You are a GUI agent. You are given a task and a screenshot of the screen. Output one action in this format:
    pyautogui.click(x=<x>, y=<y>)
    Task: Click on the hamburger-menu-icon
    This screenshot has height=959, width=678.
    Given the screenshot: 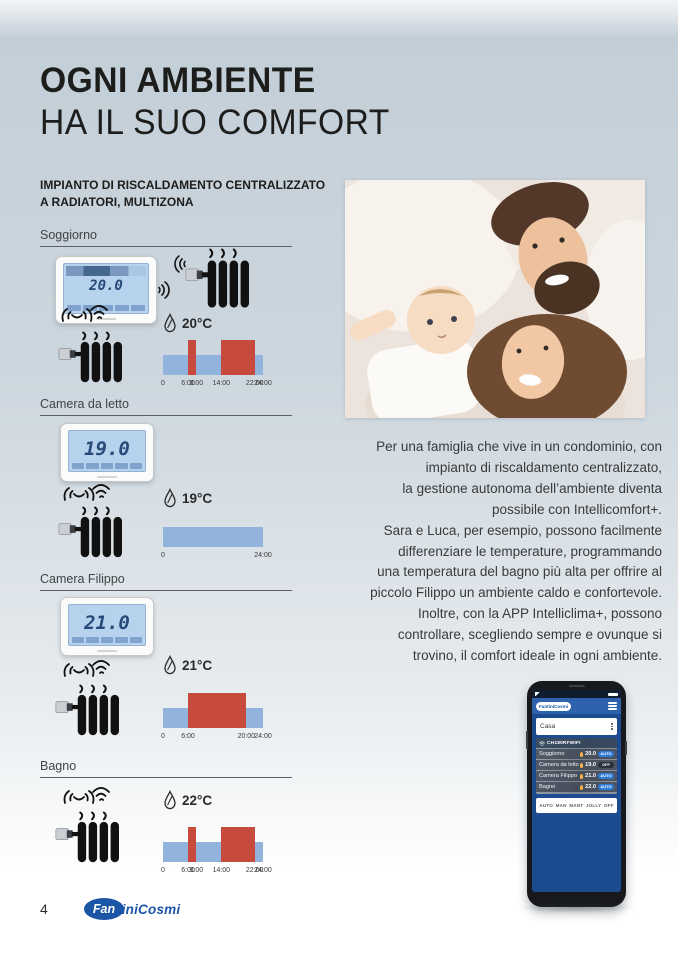 What is the action you would take?
    pyautogui.click(x=612, y=706)
    